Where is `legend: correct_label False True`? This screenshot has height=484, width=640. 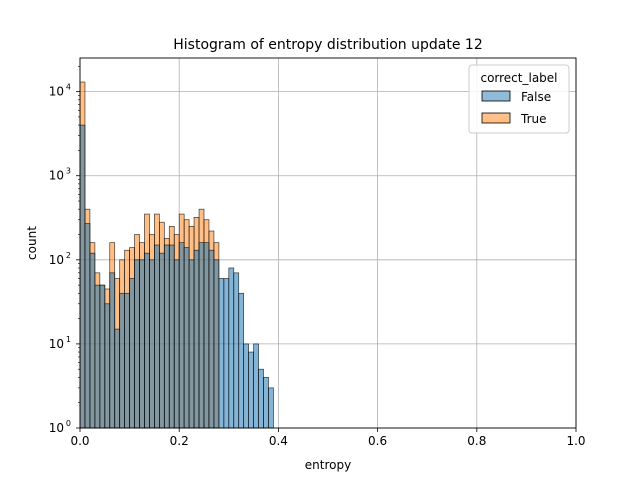
legend: correct_label False True is located at coordinates (519, 99).